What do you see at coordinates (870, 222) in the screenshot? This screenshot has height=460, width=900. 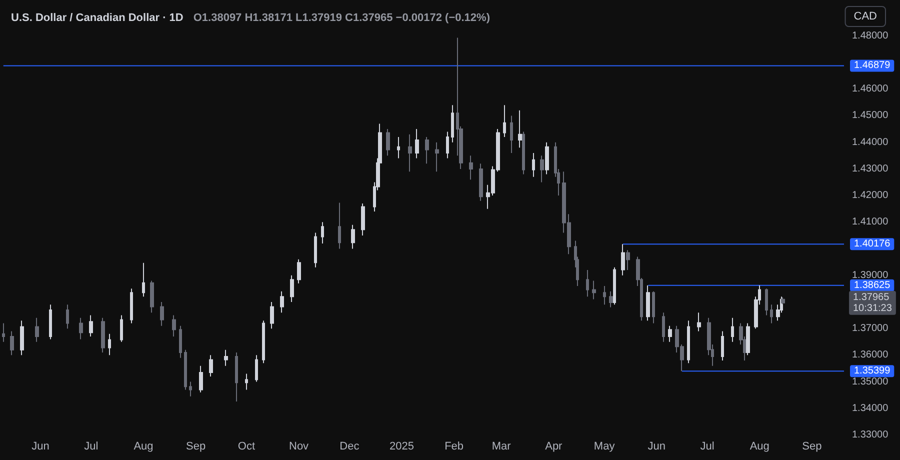 I see `y-tick-label: 1.41000` at bounding box center [870, 222].